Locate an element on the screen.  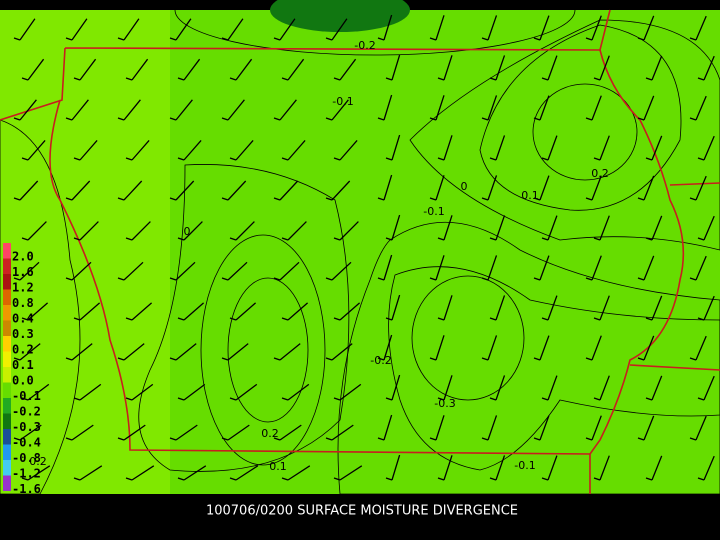
legend-label: -0.4 is located at coordinates (26, 443).